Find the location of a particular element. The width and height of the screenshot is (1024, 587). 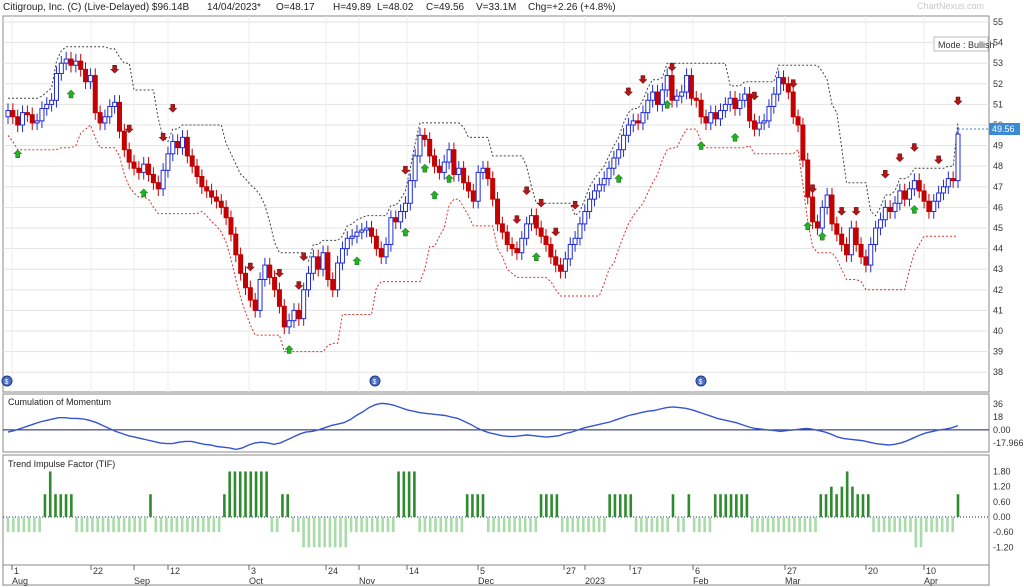

quote-volume: V=33.1M is located at coordinates (496, 7).